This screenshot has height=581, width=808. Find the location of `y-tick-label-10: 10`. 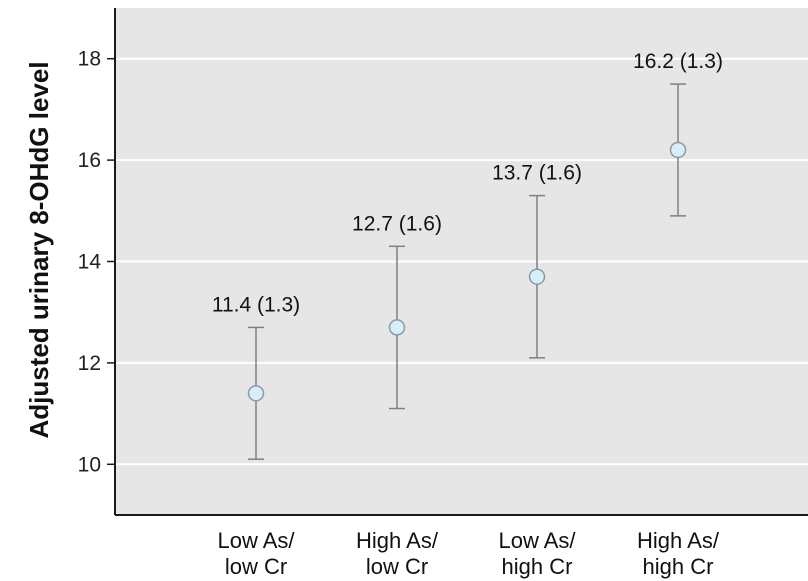

y-tick-label-10: 10 is located at coordinates (89, 464).